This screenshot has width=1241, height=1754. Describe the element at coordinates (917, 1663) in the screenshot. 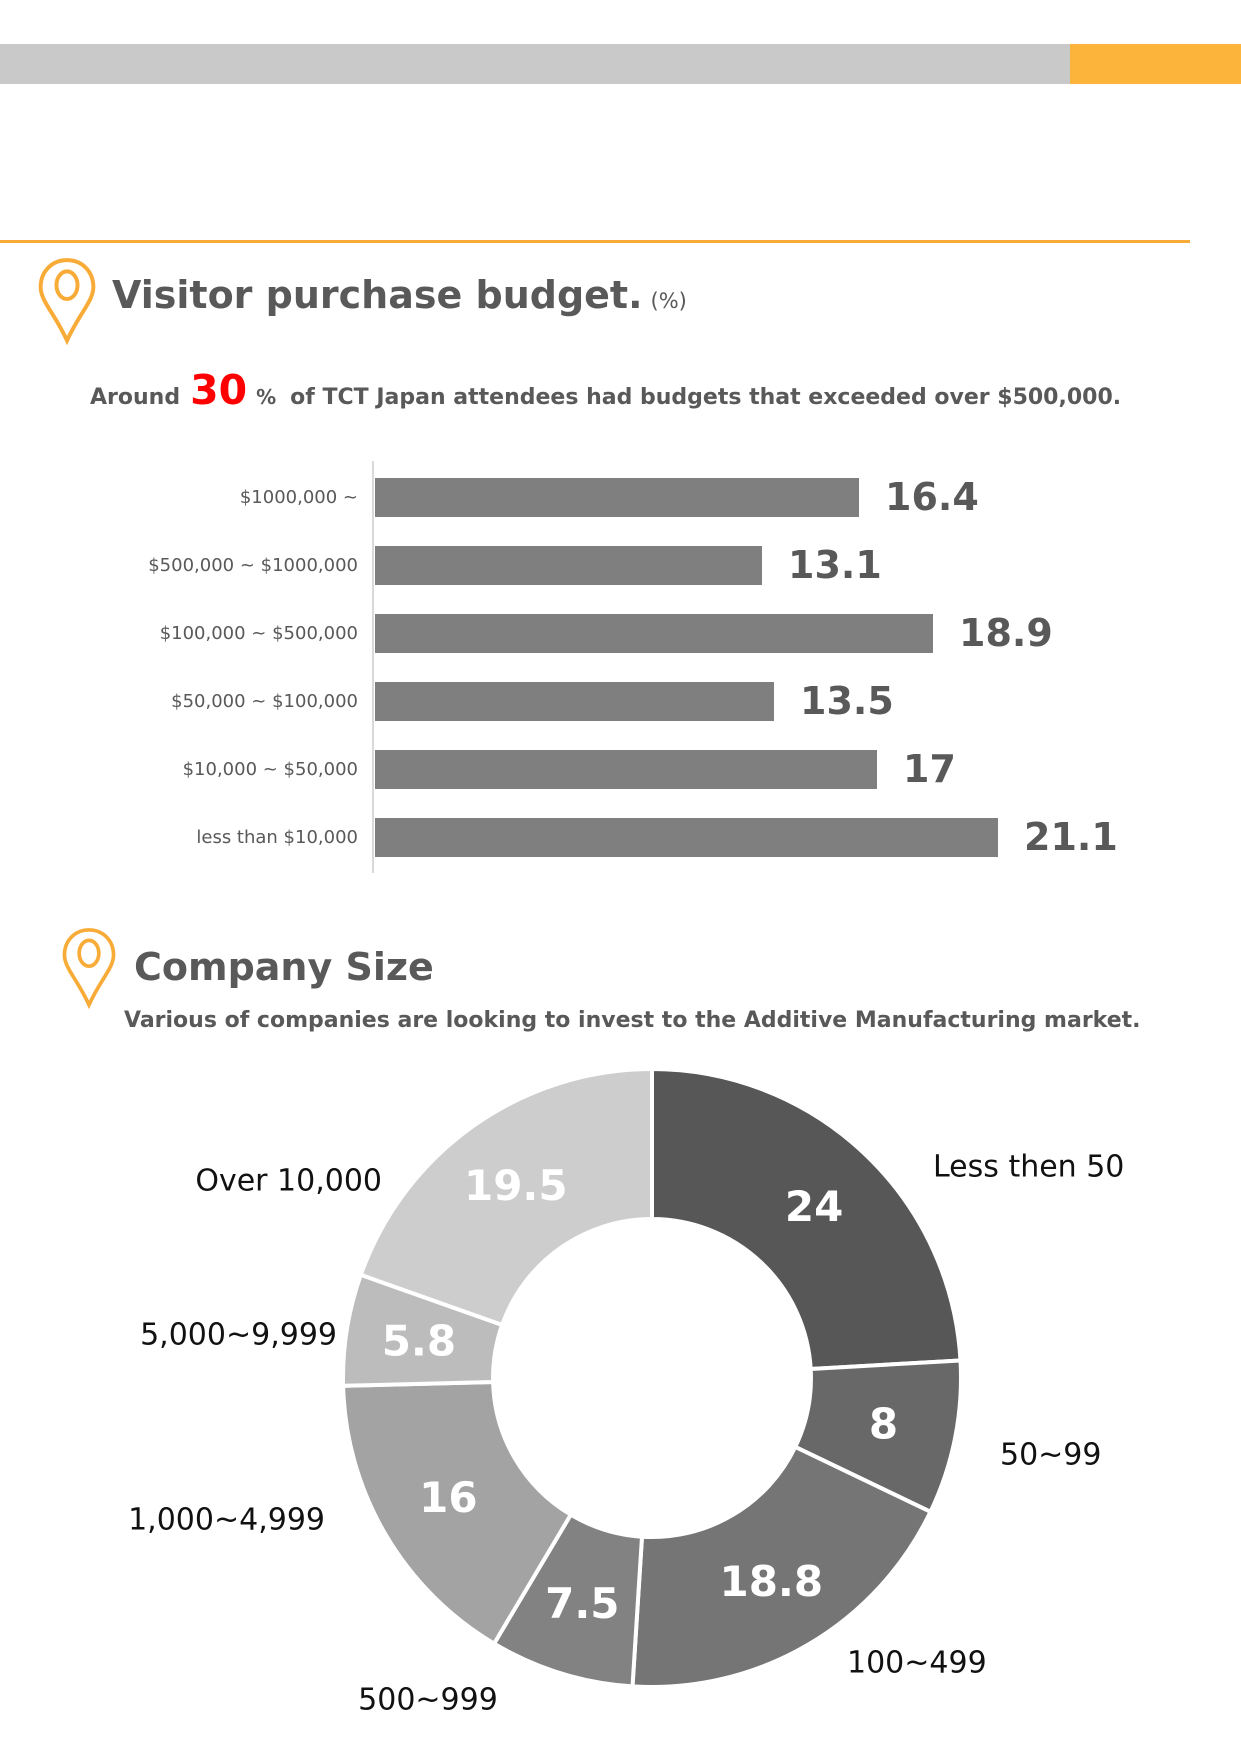

I see `donut-category-label: 100~499` at that location.